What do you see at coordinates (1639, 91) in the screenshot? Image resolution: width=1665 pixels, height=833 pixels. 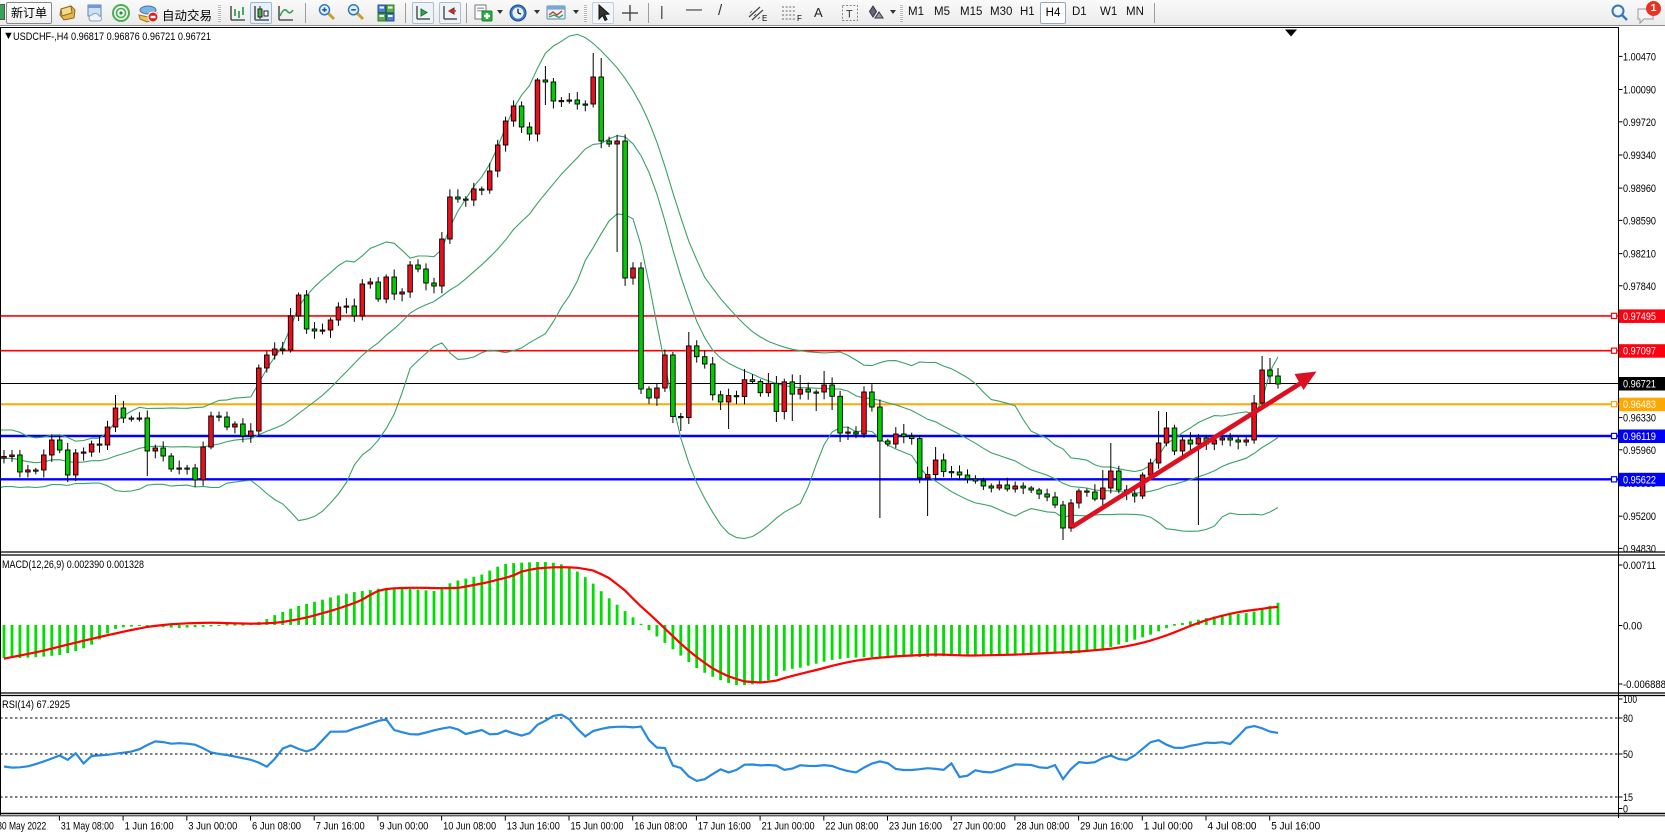 I see `svg-text: 1.00090` at bounding box center [1639, 91].